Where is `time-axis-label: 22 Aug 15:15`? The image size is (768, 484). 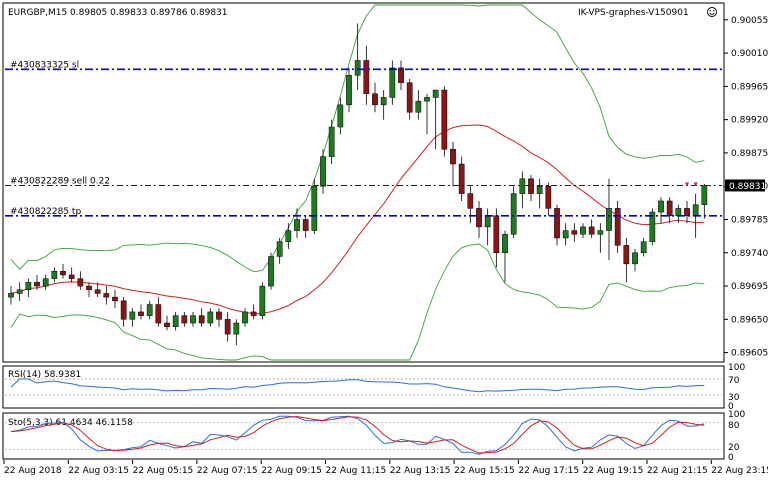
time-axis-label: 22 Aug 15:15 is located at coordinates (484, 471).